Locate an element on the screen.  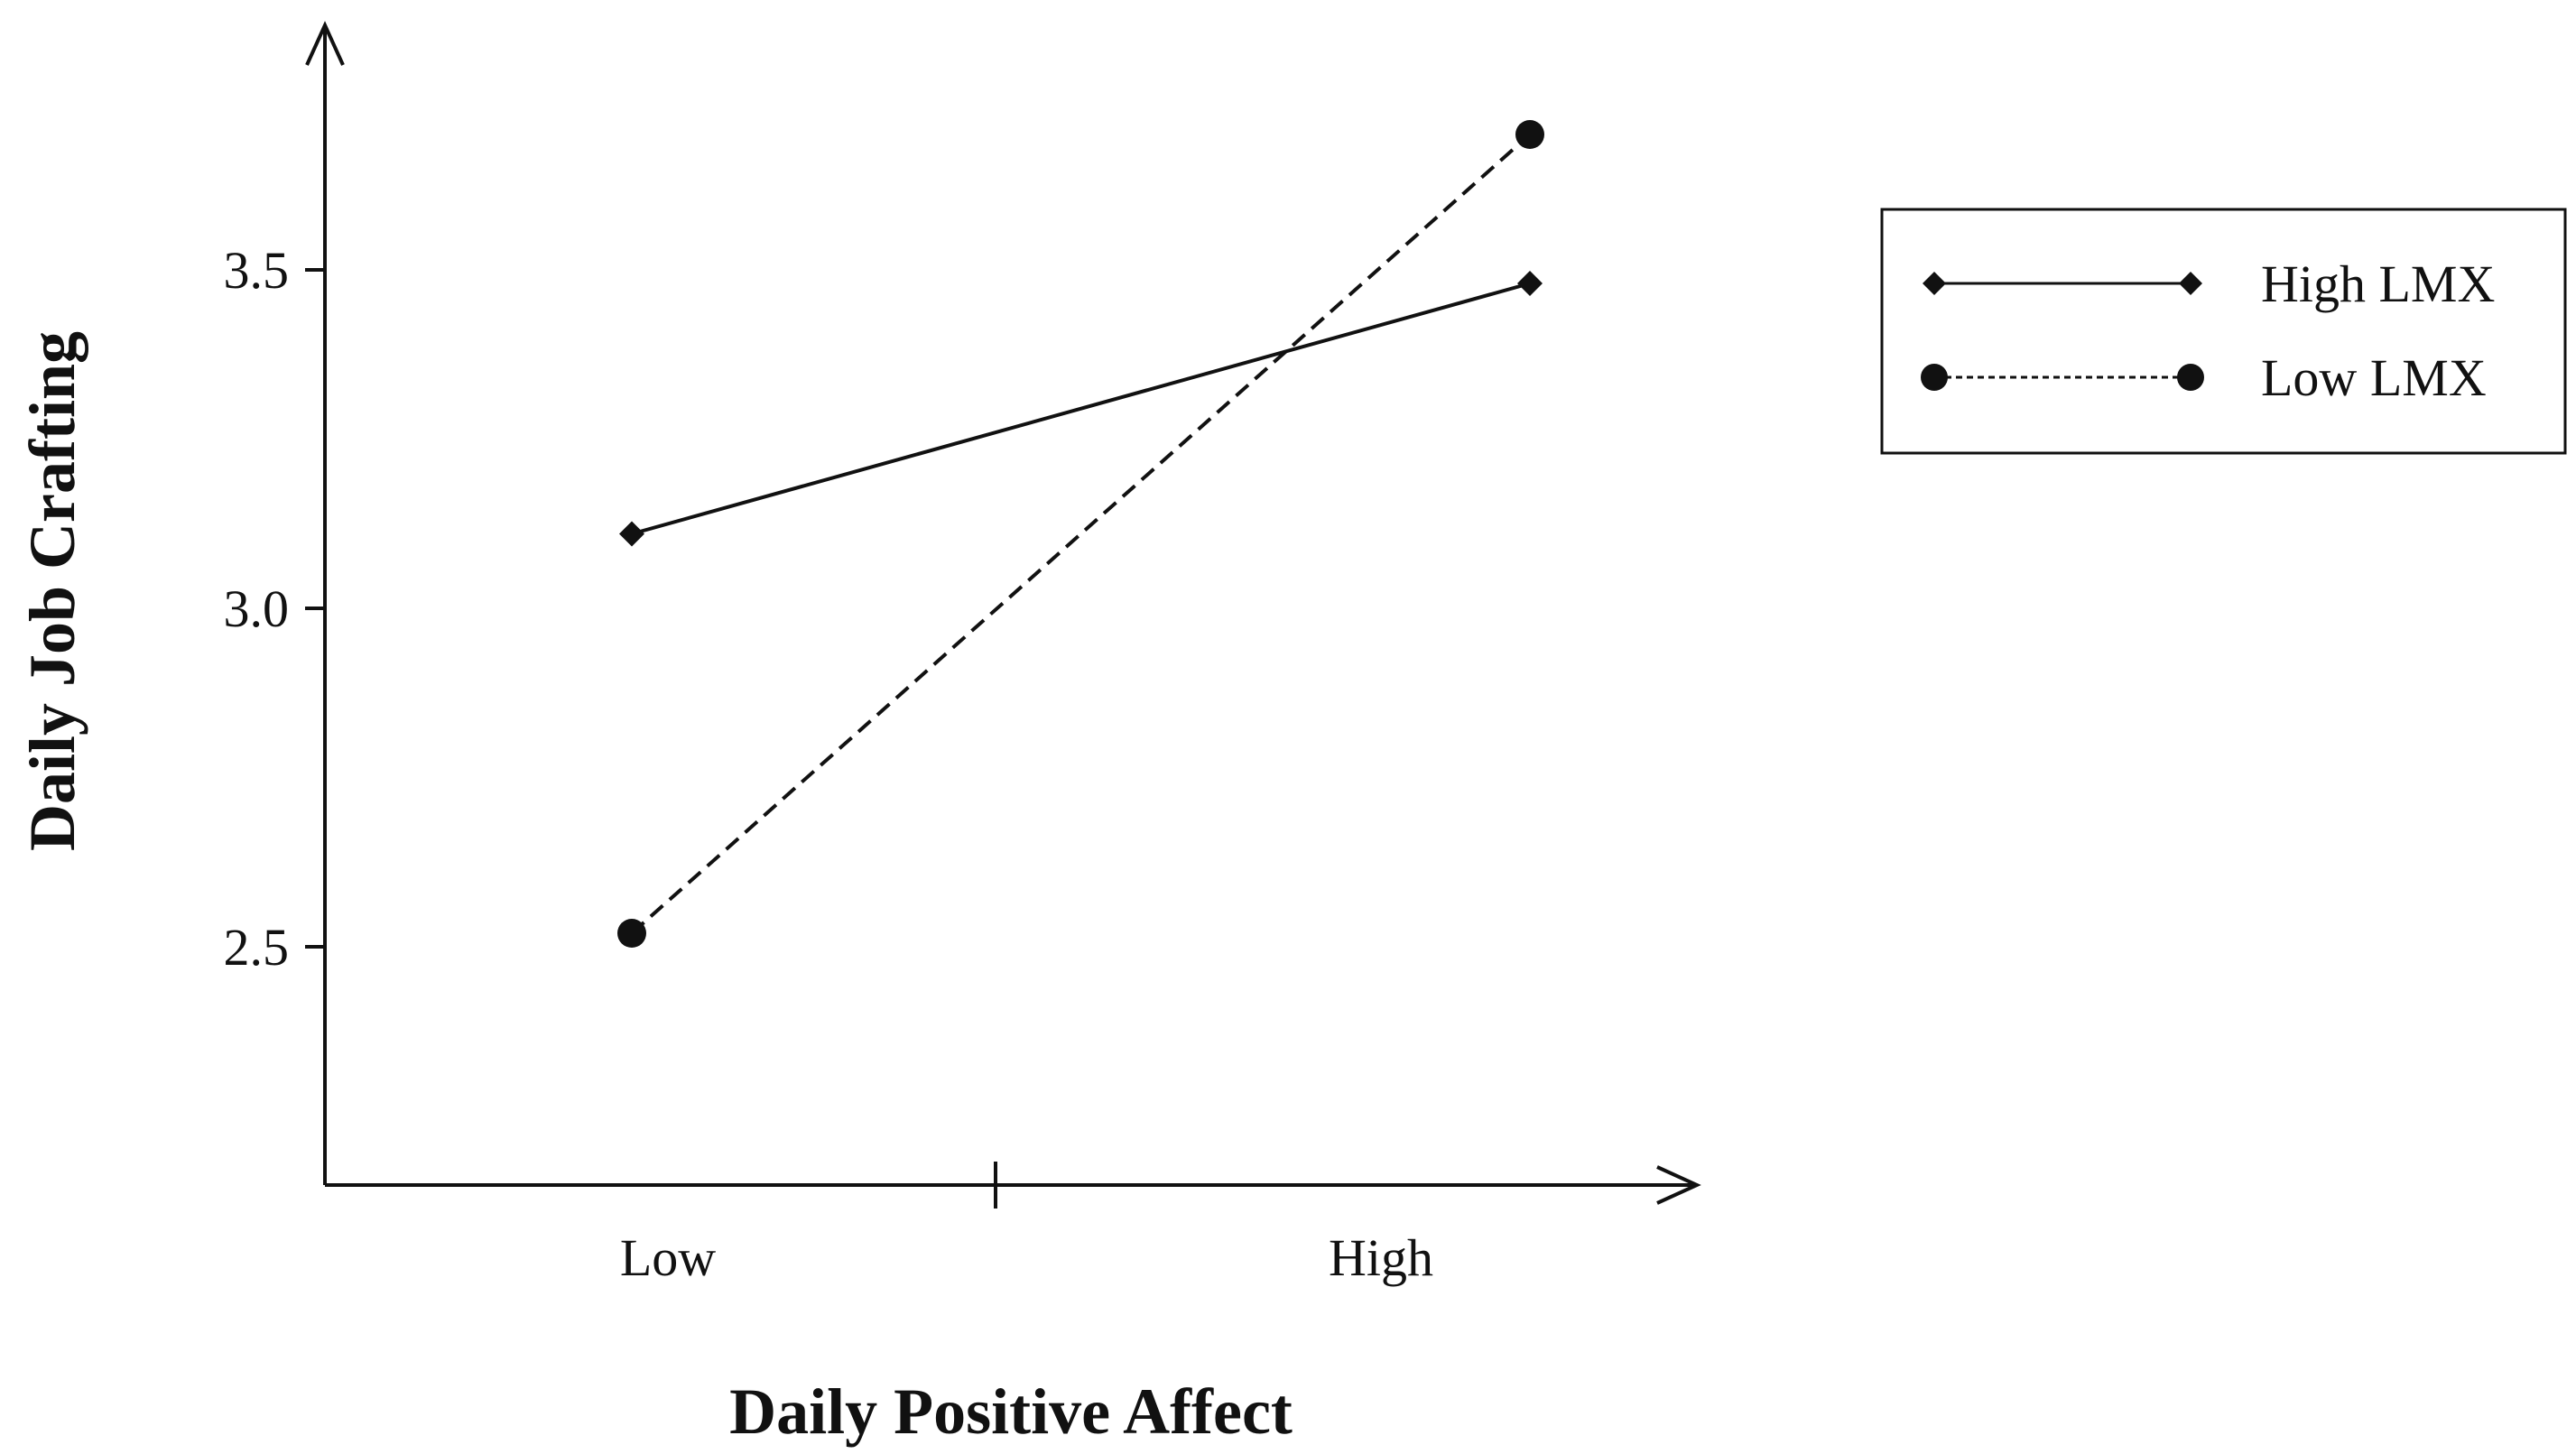
y-axis-arrow is located at coordinates (325, 43).